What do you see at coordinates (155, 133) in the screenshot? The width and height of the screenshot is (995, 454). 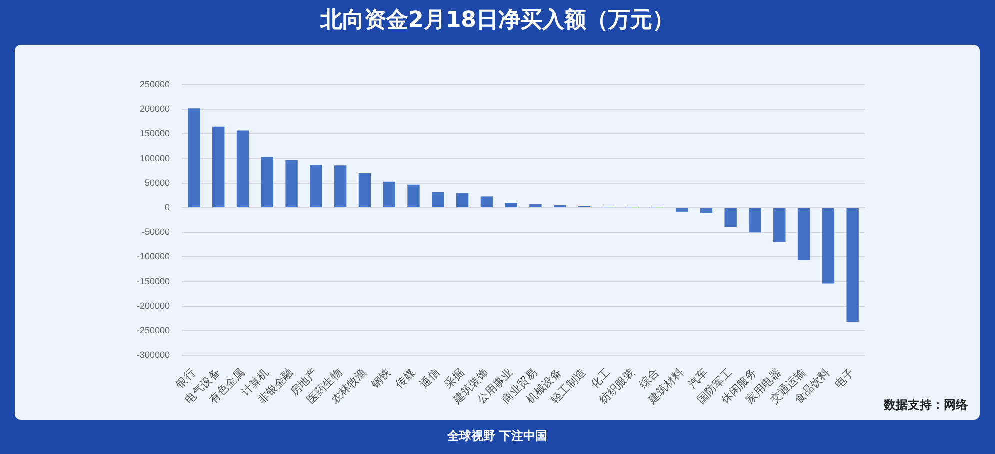 I see `y-tick-label: 150000` at bounding box center [155, 133].